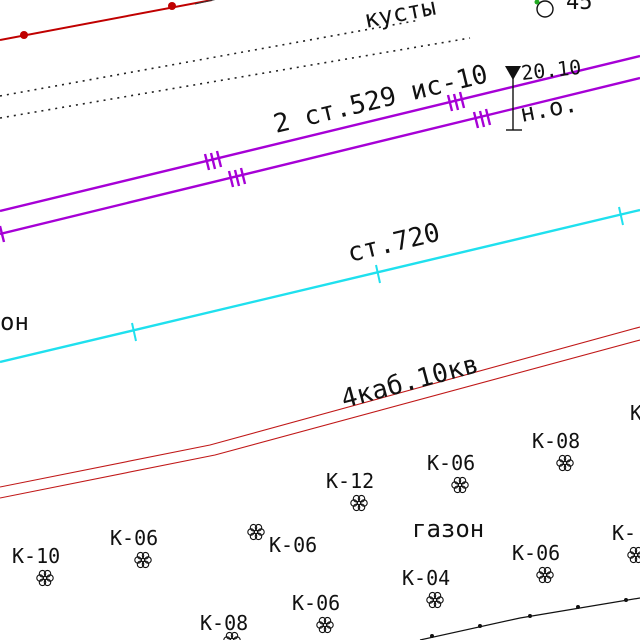  What do you see at coordinates (579, 7) in the screenshot?
I see `point-number-label: 45` at bounding box center [579, 7].